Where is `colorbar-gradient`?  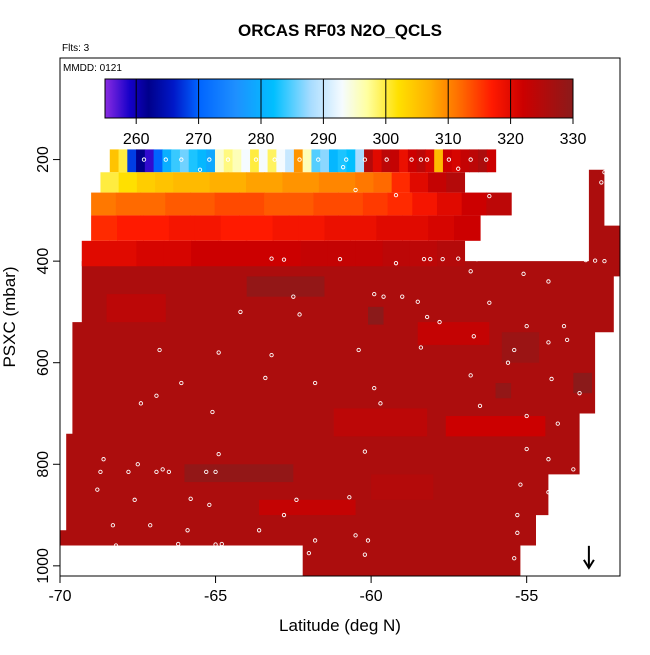 colorbar-gradient is located at coordinates (339, 98).